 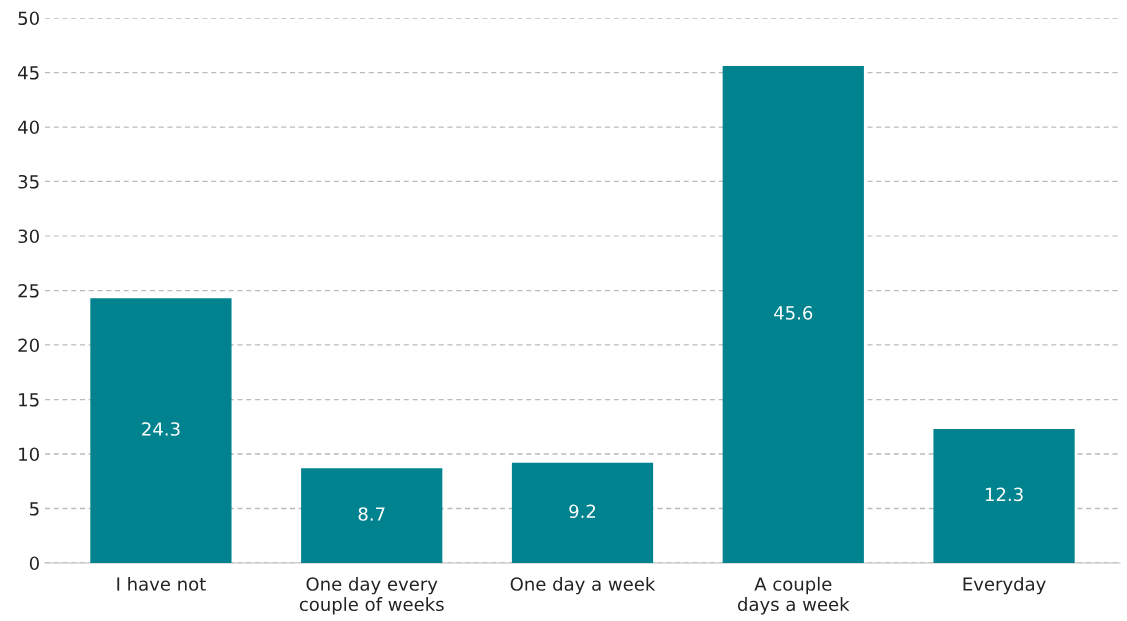 I want to click on x-tick-label: I have not, so click(x=161, y=583).